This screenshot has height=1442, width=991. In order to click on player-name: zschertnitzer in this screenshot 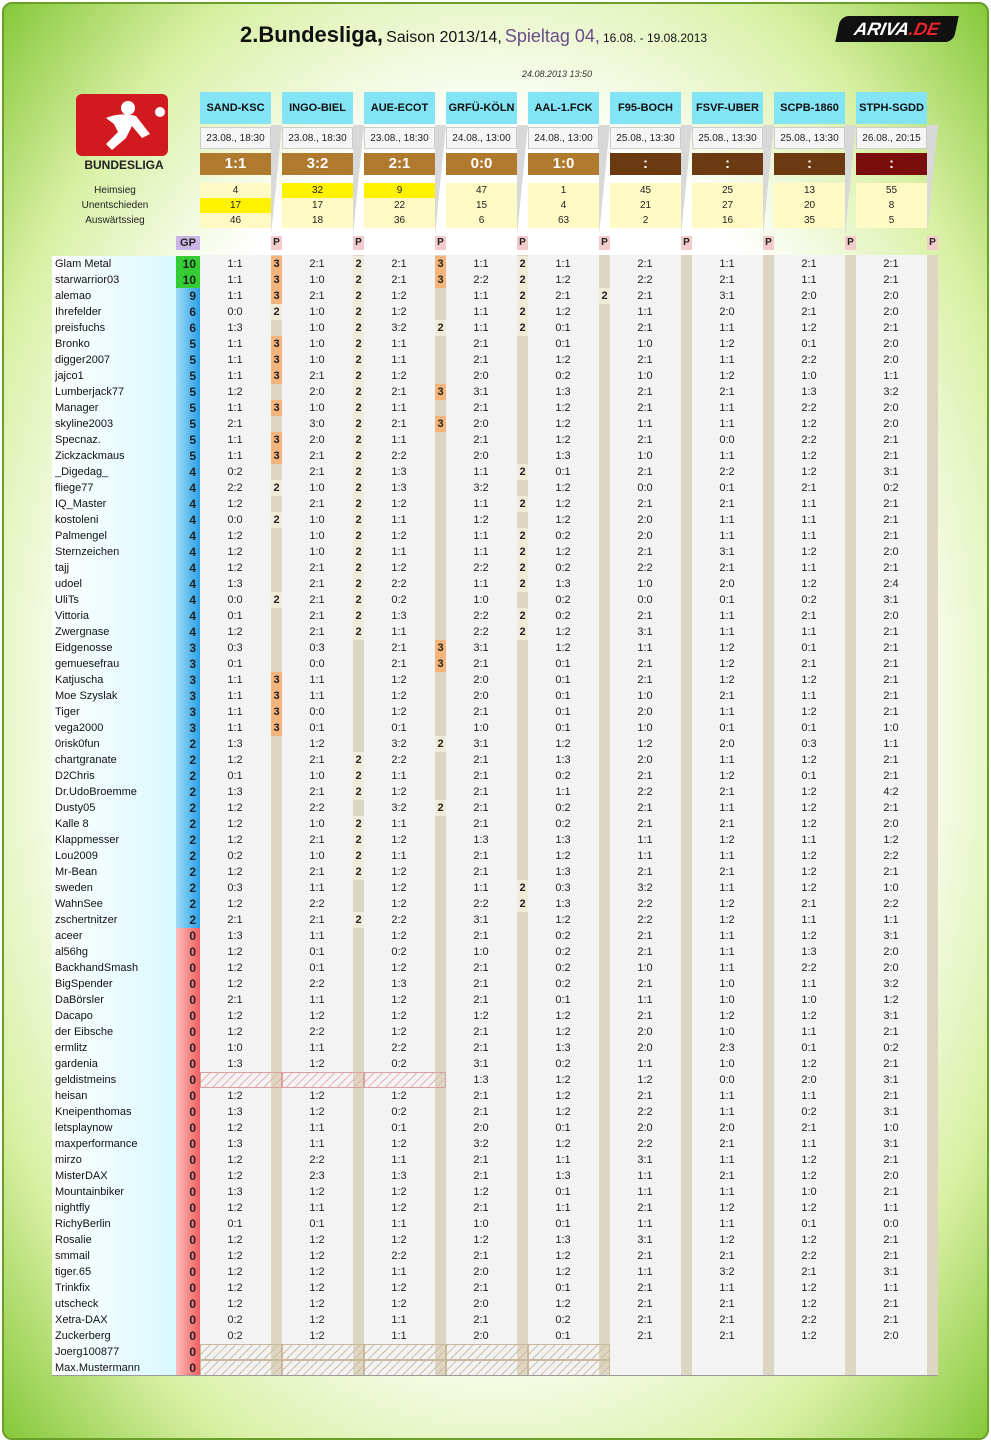, I will do `click(114, 920)`.